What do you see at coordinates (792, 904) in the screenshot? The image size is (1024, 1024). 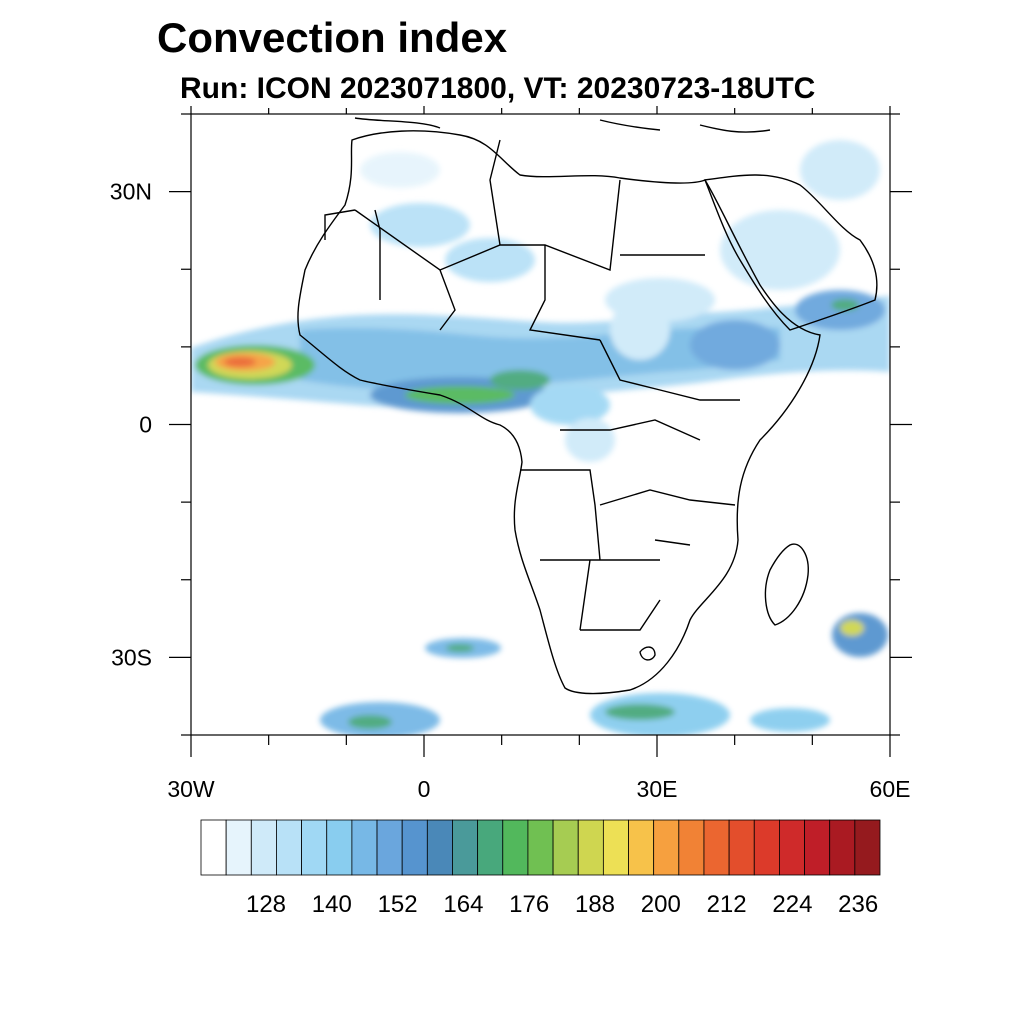 I see `colorbar-label: 224` at bounding box center [792, 904].